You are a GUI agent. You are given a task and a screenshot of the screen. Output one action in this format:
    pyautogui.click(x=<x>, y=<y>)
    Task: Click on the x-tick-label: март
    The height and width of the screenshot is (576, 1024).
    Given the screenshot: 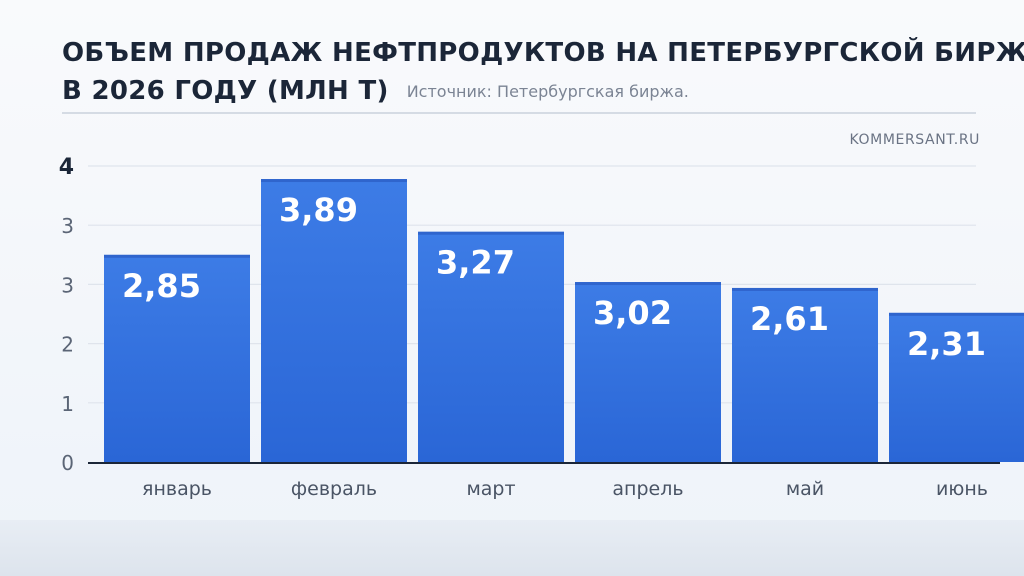 What is the action you would take?
    pyautogui.click(x=490, y=489)
    